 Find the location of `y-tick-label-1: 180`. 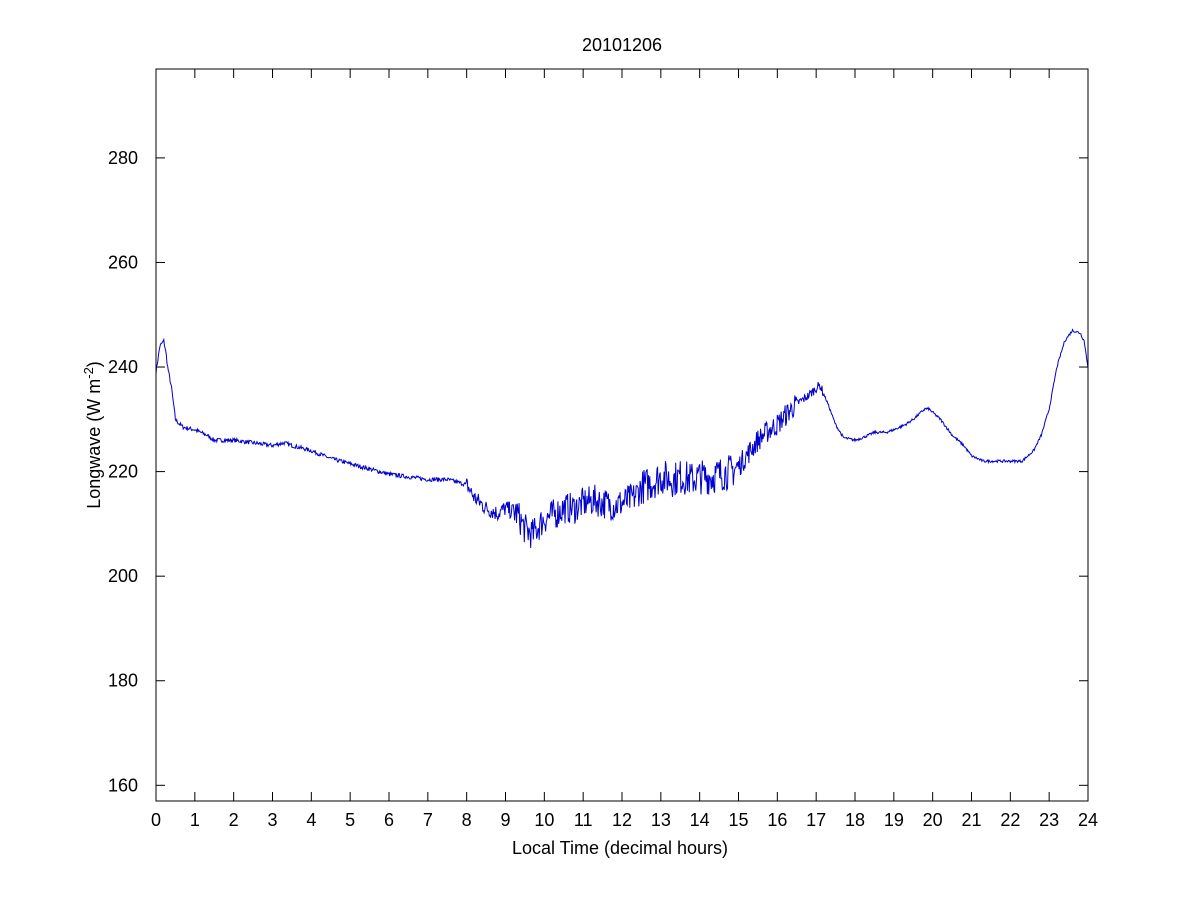

y-tick-label-1: 180 is located at coordinates (123, 681).